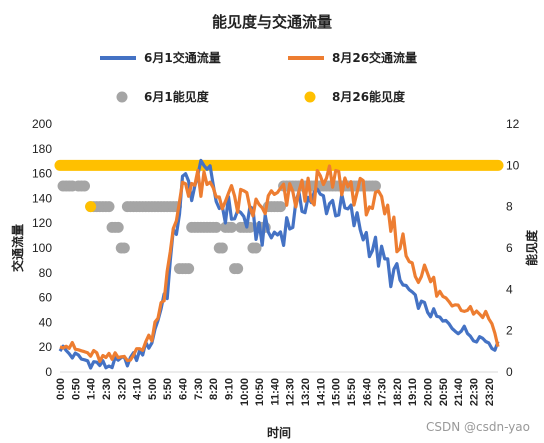 The width and height of the screenshot is (544, 443). What do you see at coordinates (279, 432) in the screenshot?
I see `x-axis-label: 时间` at bounding box center [279, 432].